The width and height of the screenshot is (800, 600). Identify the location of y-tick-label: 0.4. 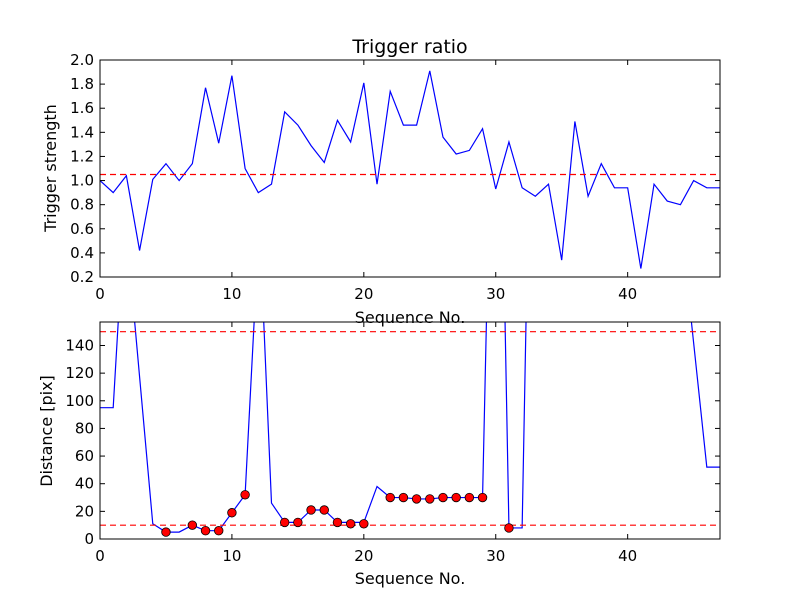
(82, 253).